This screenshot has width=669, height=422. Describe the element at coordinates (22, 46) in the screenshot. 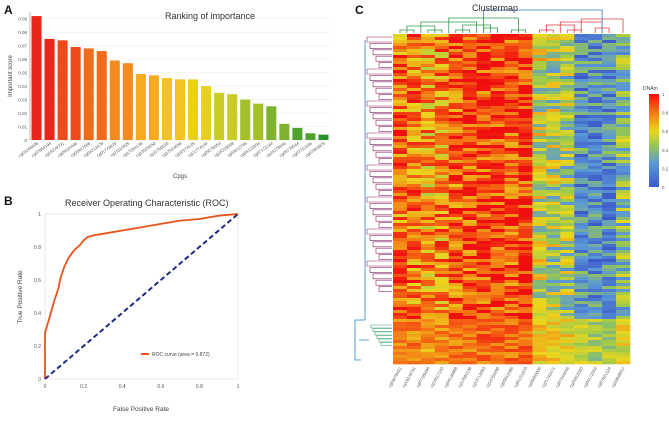

I see `bar-y-tick-label: 0.07` at that location.